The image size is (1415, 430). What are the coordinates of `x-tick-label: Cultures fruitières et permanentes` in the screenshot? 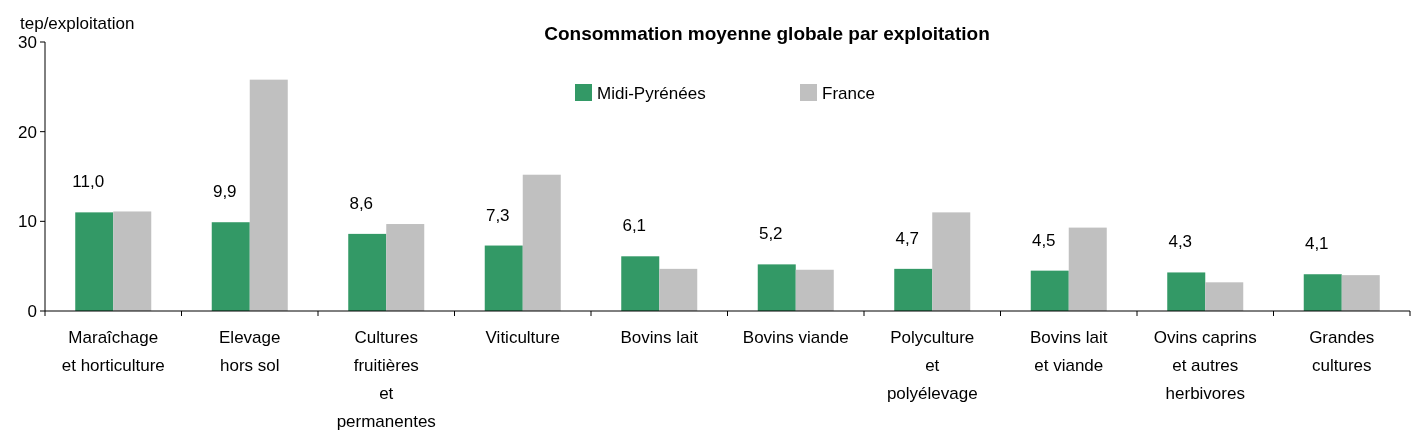 It's located at (386, 379).